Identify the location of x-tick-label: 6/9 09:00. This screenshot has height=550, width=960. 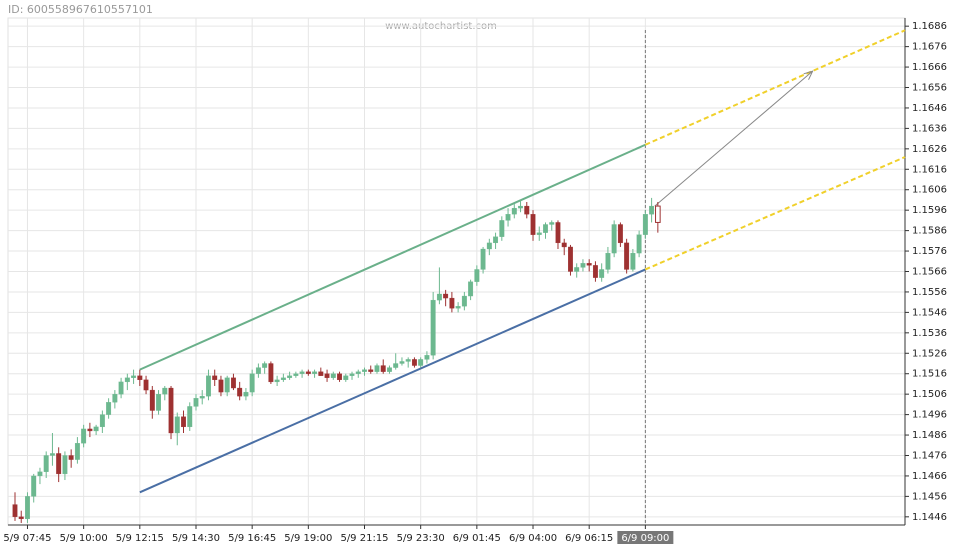
(645, 538).